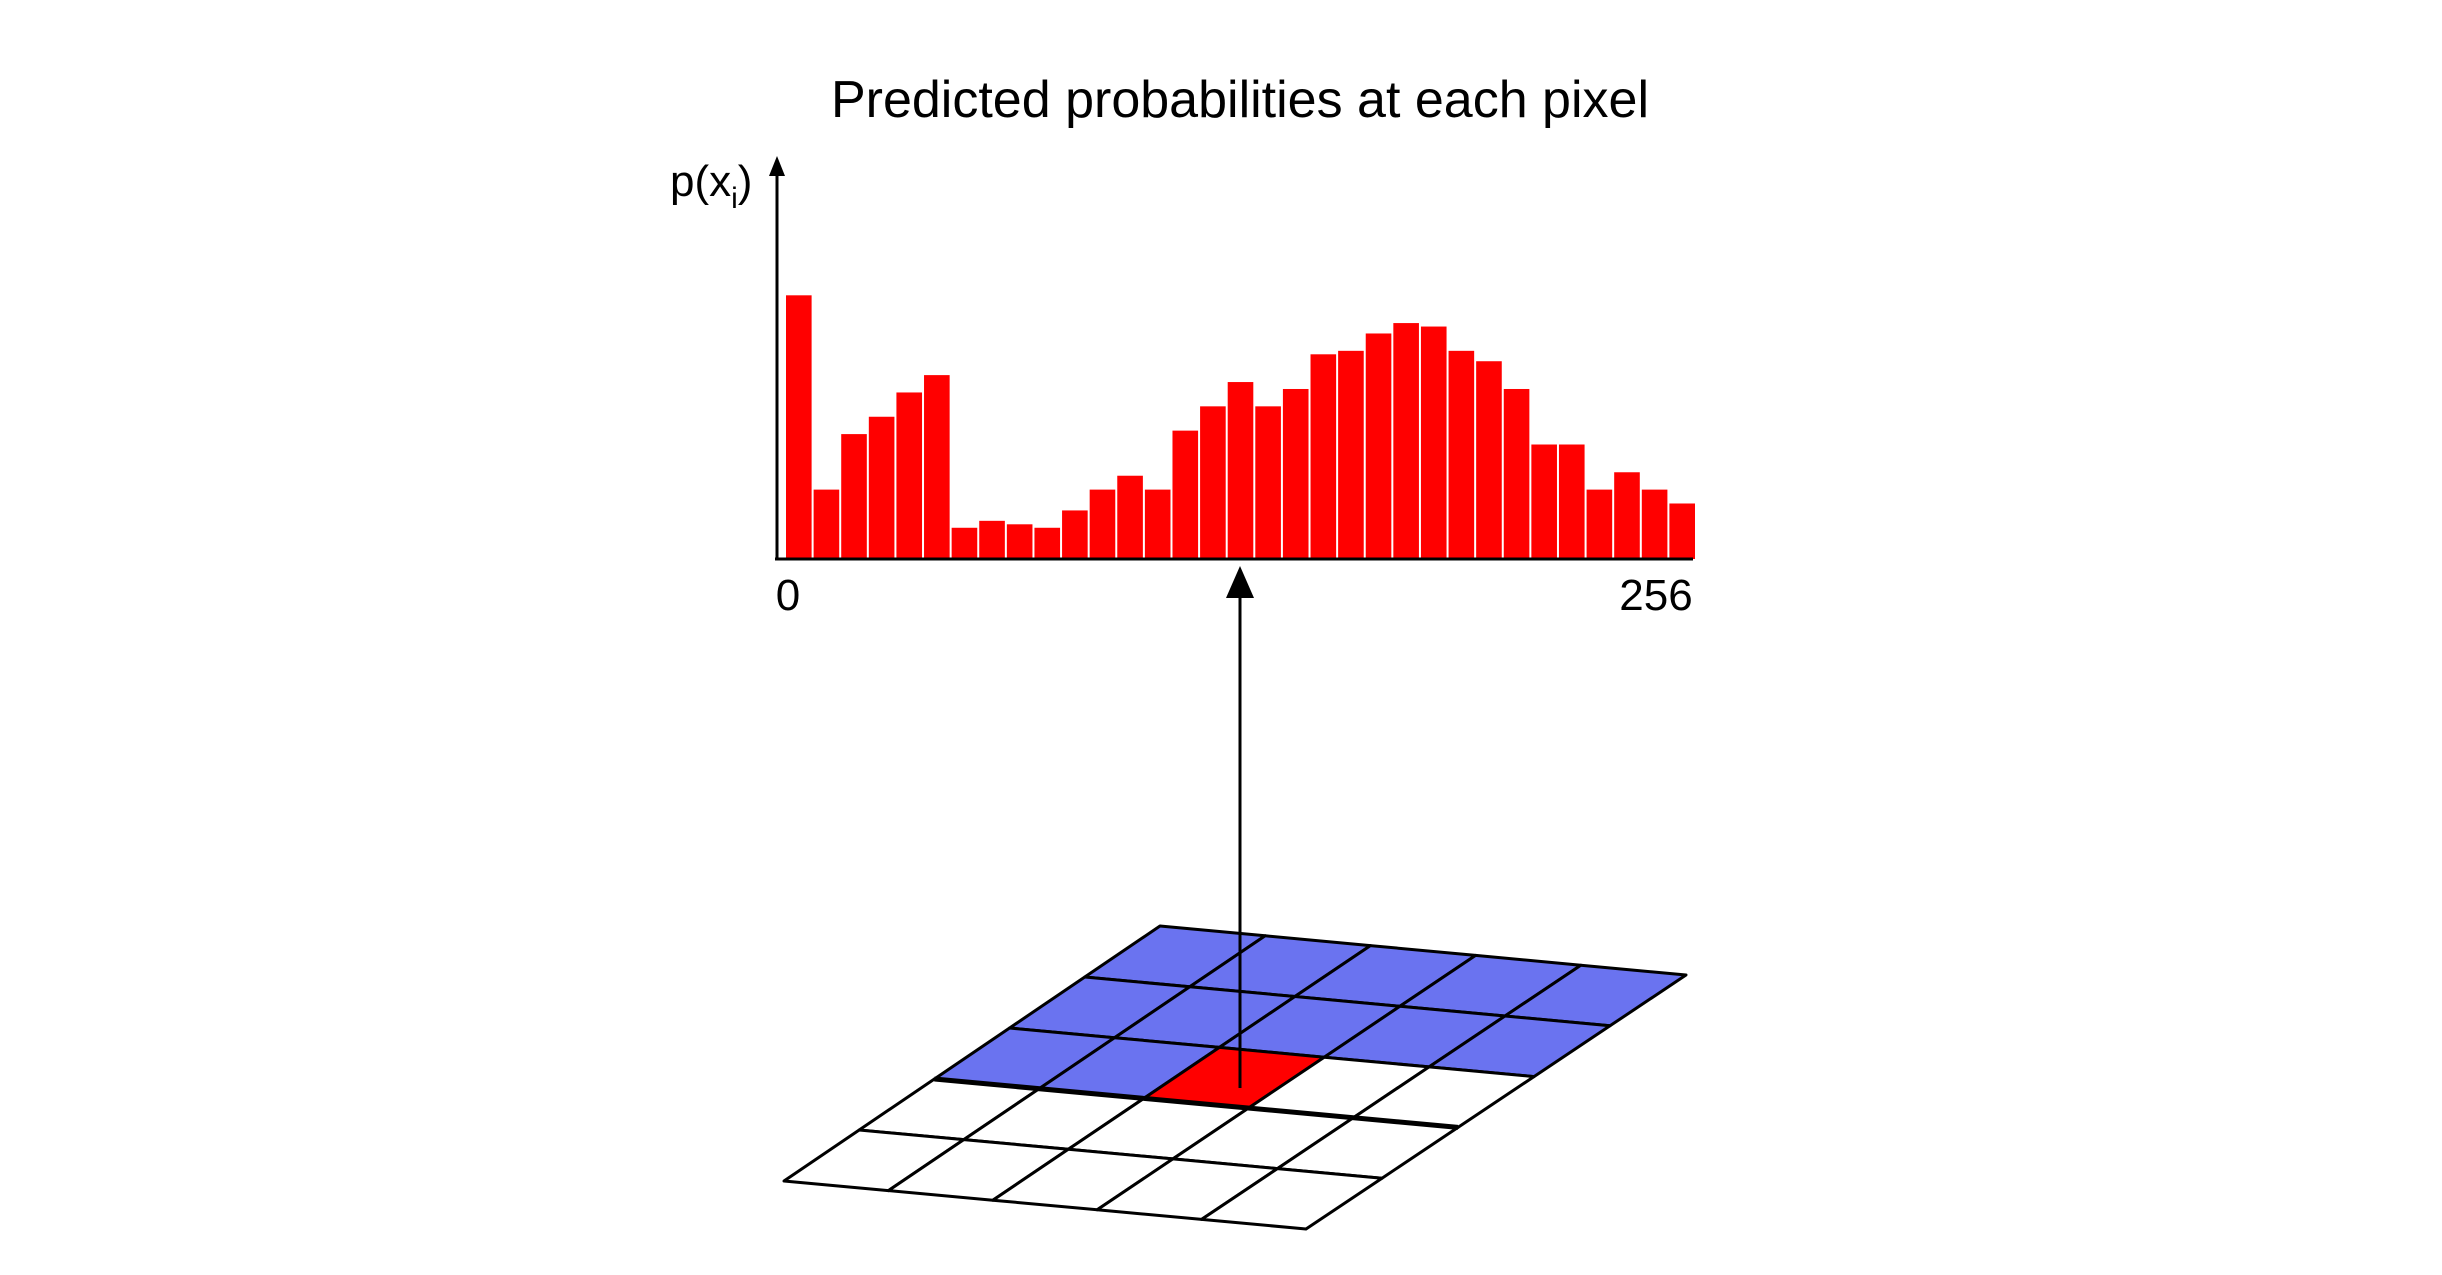 This screenshot has height=1275, width=2442. Describe the element at coordinates (788, 595) in the screenshot. I see `x-tick-label-min: 0` at that location.